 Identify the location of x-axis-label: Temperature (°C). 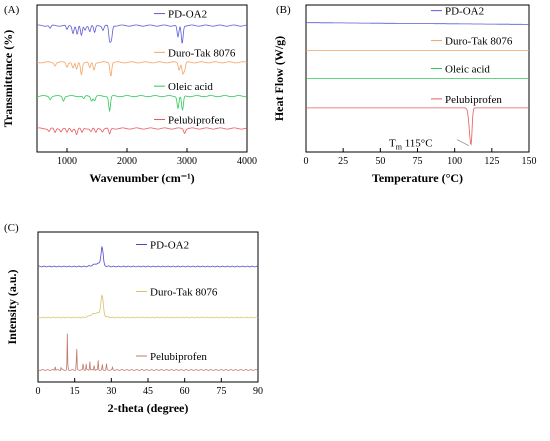
(417, 178).